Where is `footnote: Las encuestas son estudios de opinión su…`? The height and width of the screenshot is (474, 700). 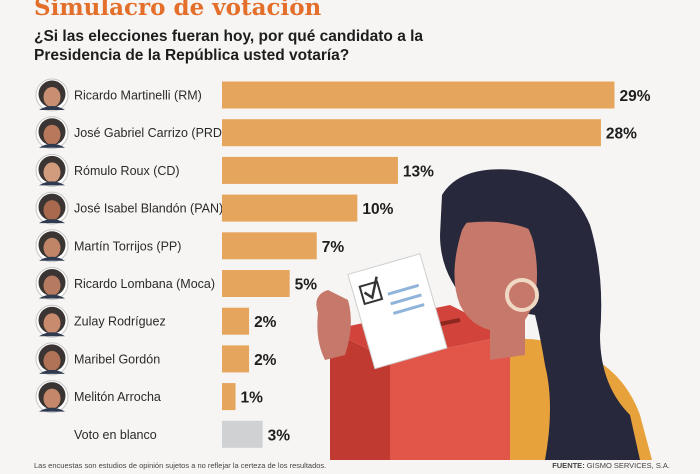 footnote: Las encuestas son estudios de opinión su… is located at coordinates (180, 465).